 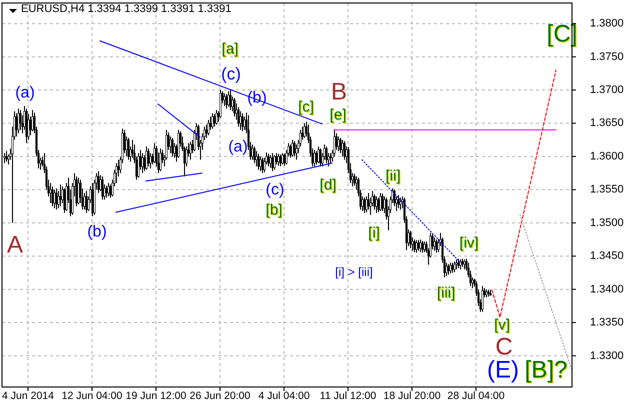 What do you see at coordinates (15, 245) in the screenshot?
I see `annotation: A` at bounding box center [15, 245].